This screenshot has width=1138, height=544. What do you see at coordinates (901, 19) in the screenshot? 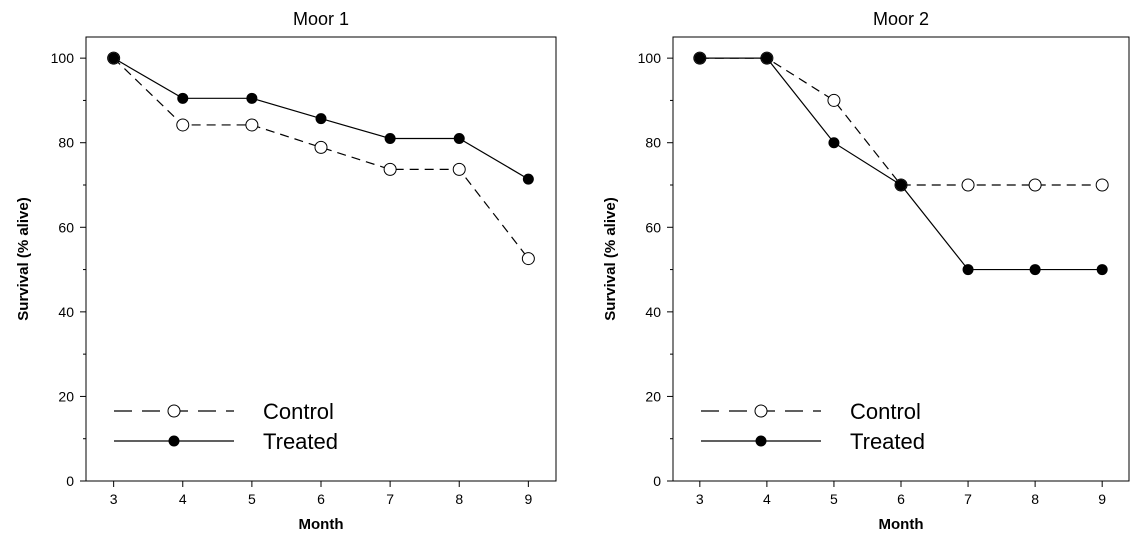
I see `chart-title: Moor 2` at bounding box center [901, 19].